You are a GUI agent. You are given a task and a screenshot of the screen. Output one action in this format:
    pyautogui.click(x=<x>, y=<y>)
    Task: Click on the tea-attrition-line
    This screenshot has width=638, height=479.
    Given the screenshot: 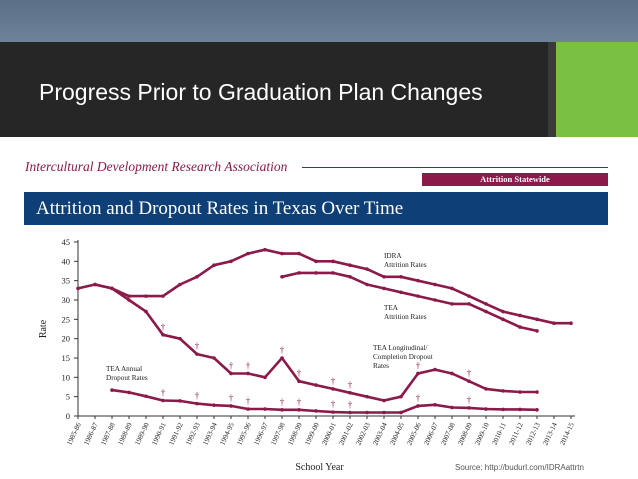 What is the action you would take?
    pyautogui.click(x=409, y=302)
    